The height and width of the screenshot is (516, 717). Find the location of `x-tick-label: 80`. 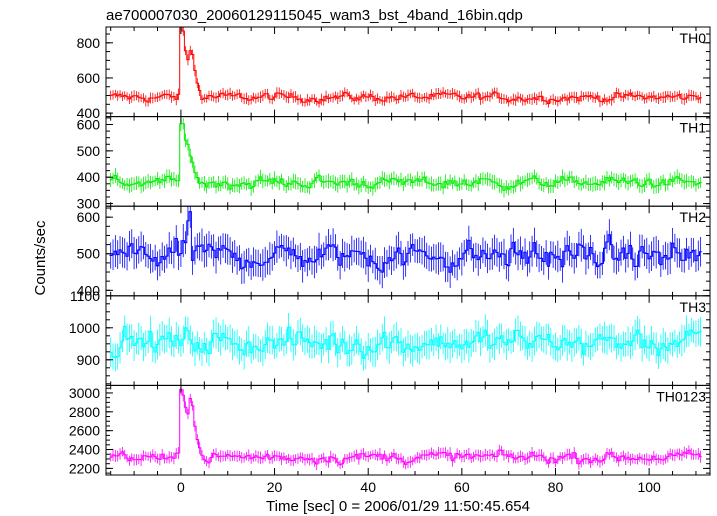

x-tick-label: 80 is located at coordinates (556, 487).